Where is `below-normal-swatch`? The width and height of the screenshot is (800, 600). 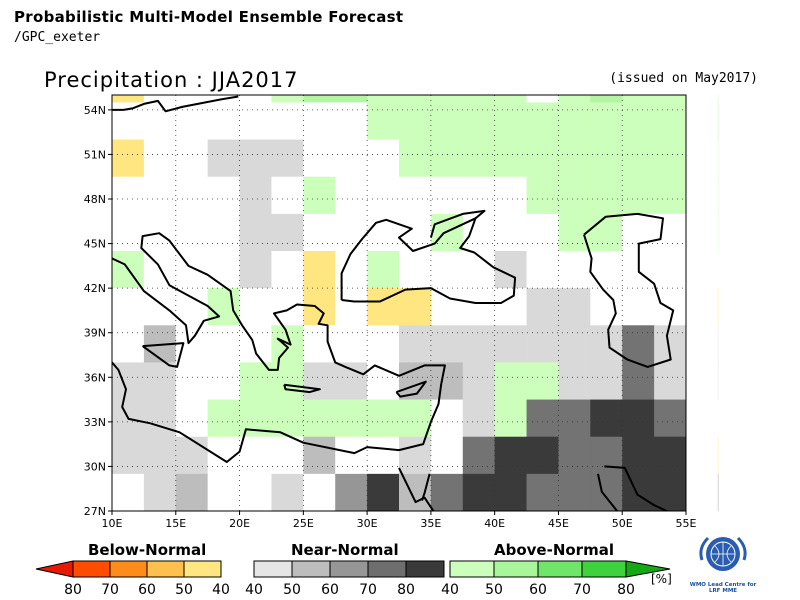 below-normal-swatch is located at coordinates (165, 569).